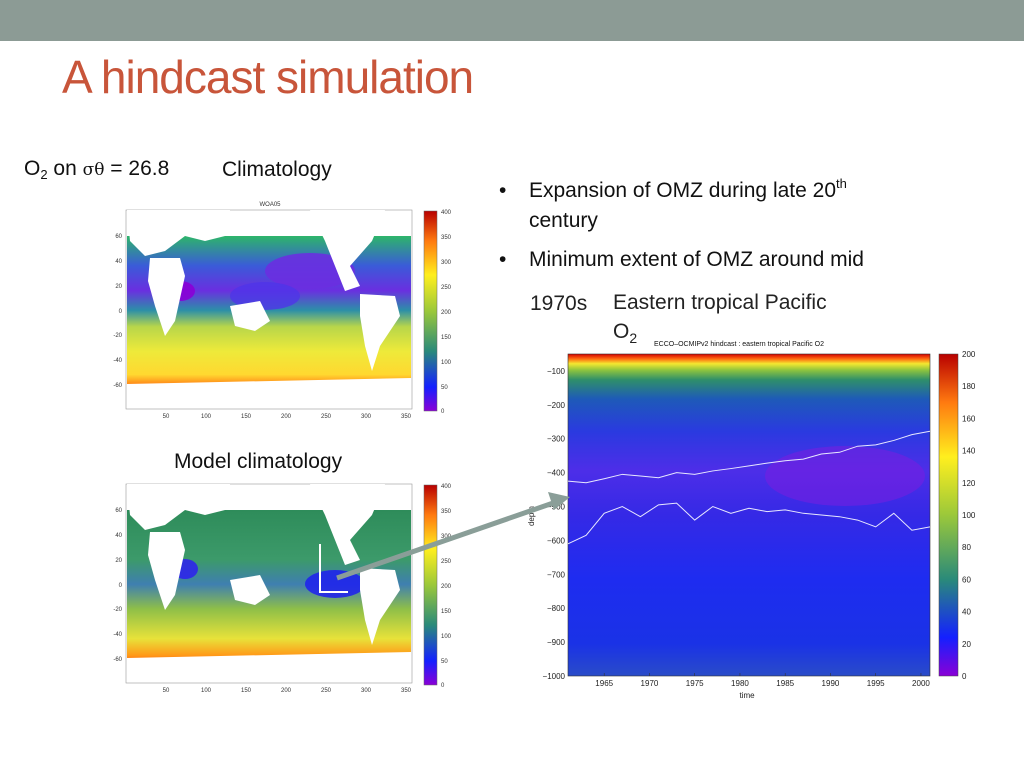  What do you see at coordinates (366, 417) in the screenshot?
I see `xtick: 300` at bounding box center [366, 417].